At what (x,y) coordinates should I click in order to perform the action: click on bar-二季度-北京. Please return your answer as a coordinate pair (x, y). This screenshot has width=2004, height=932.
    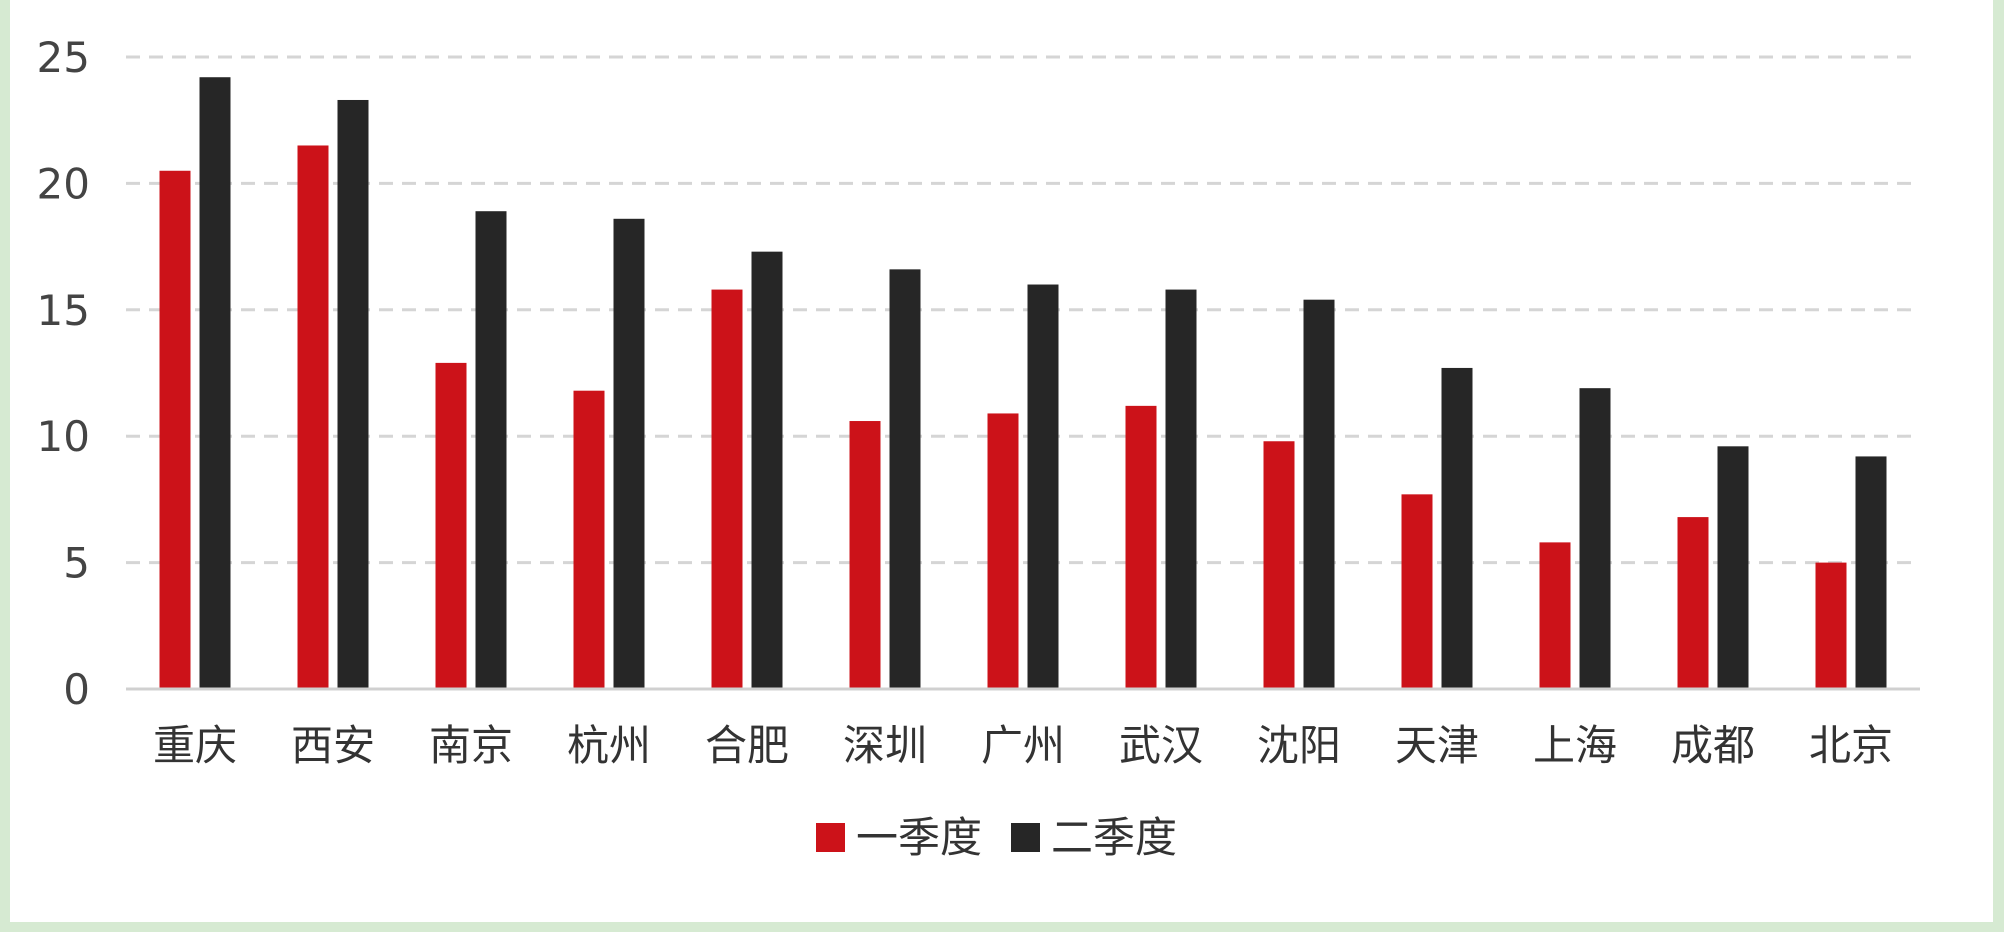
    Looking at the image, I should click on (1871, 572).